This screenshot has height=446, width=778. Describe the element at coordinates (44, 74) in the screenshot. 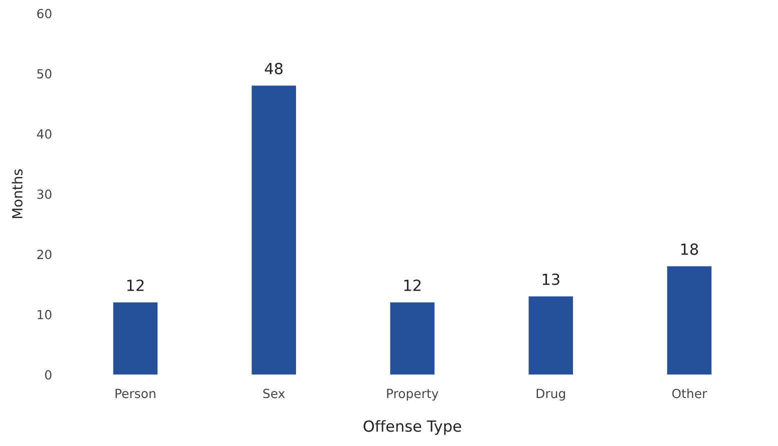

I see `y-tick-label: 50` at that location.